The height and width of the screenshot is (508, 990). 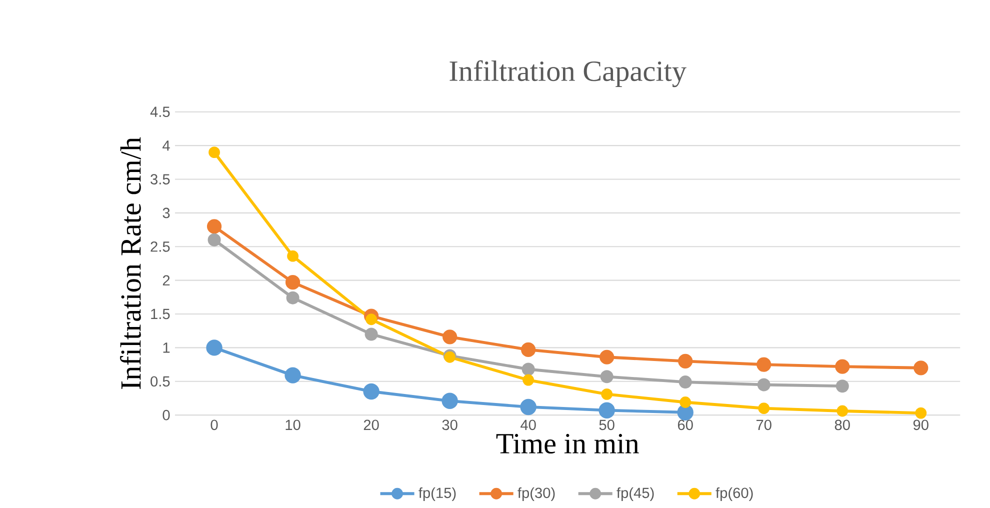 I want to click on x-tick-label: 60, so click(x=685, y=425).